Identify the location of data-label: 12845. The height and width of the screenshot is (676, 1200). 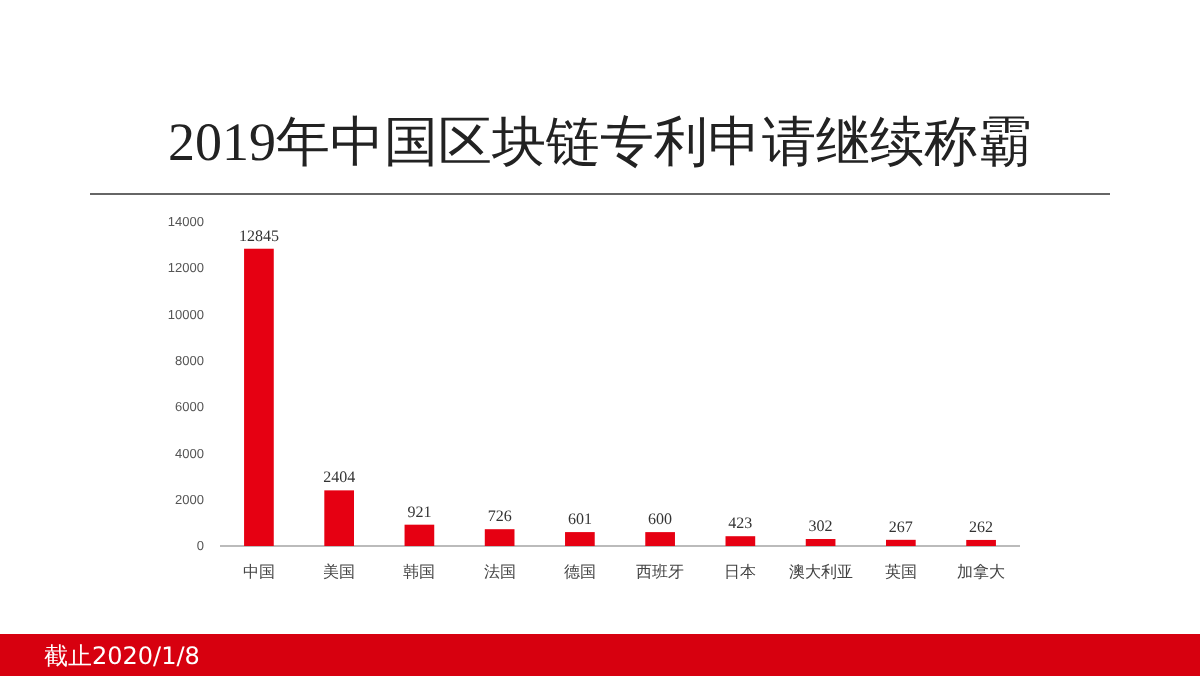
(258, 235).